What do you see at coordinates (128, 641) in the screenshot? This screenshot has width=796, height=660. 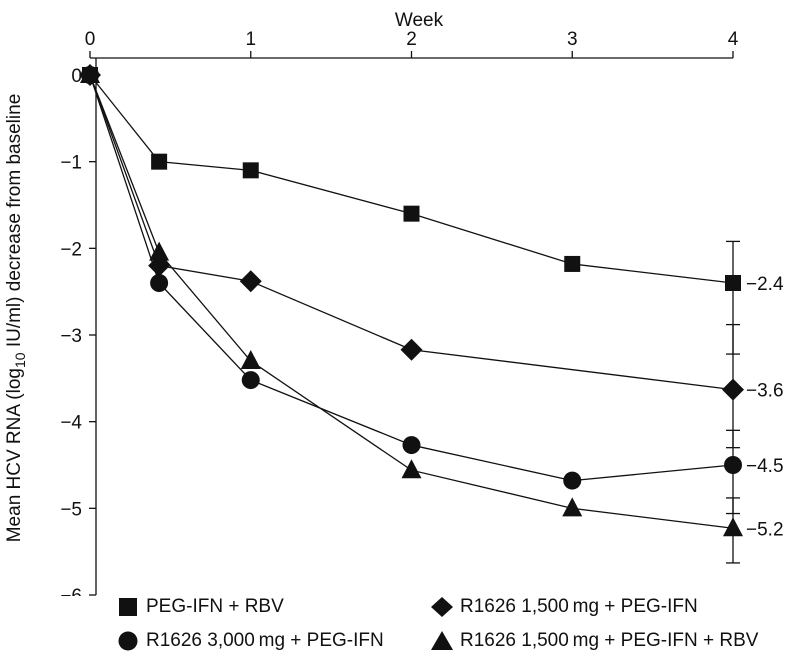 I see `circle-marker-icon` at bounding box center [128, 641].